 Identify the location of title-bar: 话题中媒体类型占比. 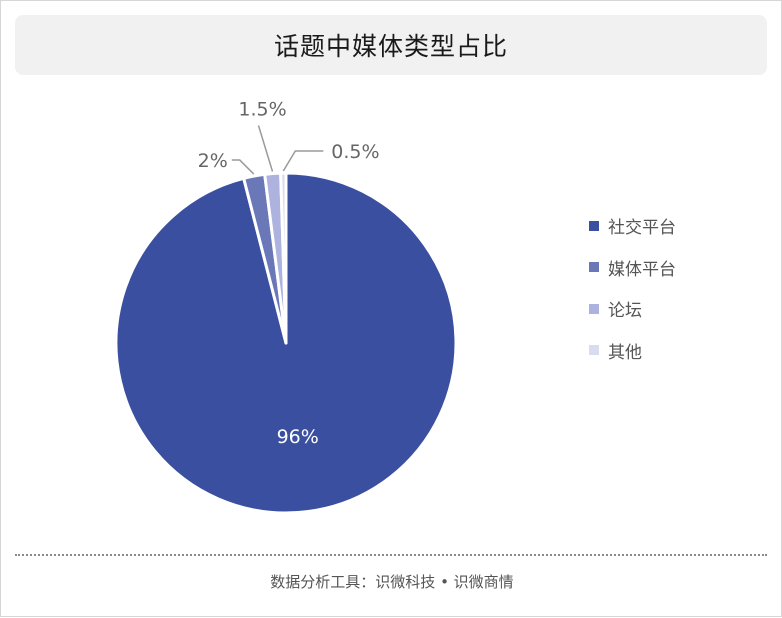
(391, 45).